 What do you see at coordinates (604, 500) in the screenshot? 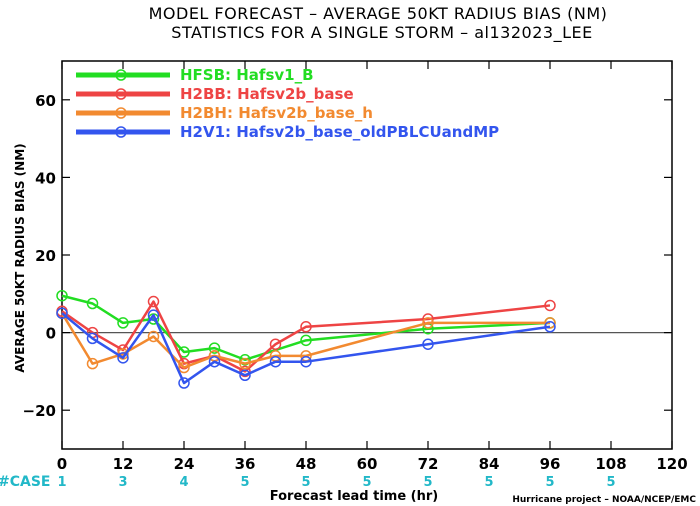
I see `credit-text: Hurricane project – NOAA/NCEP/EMC` at bounding box center [604, 500].